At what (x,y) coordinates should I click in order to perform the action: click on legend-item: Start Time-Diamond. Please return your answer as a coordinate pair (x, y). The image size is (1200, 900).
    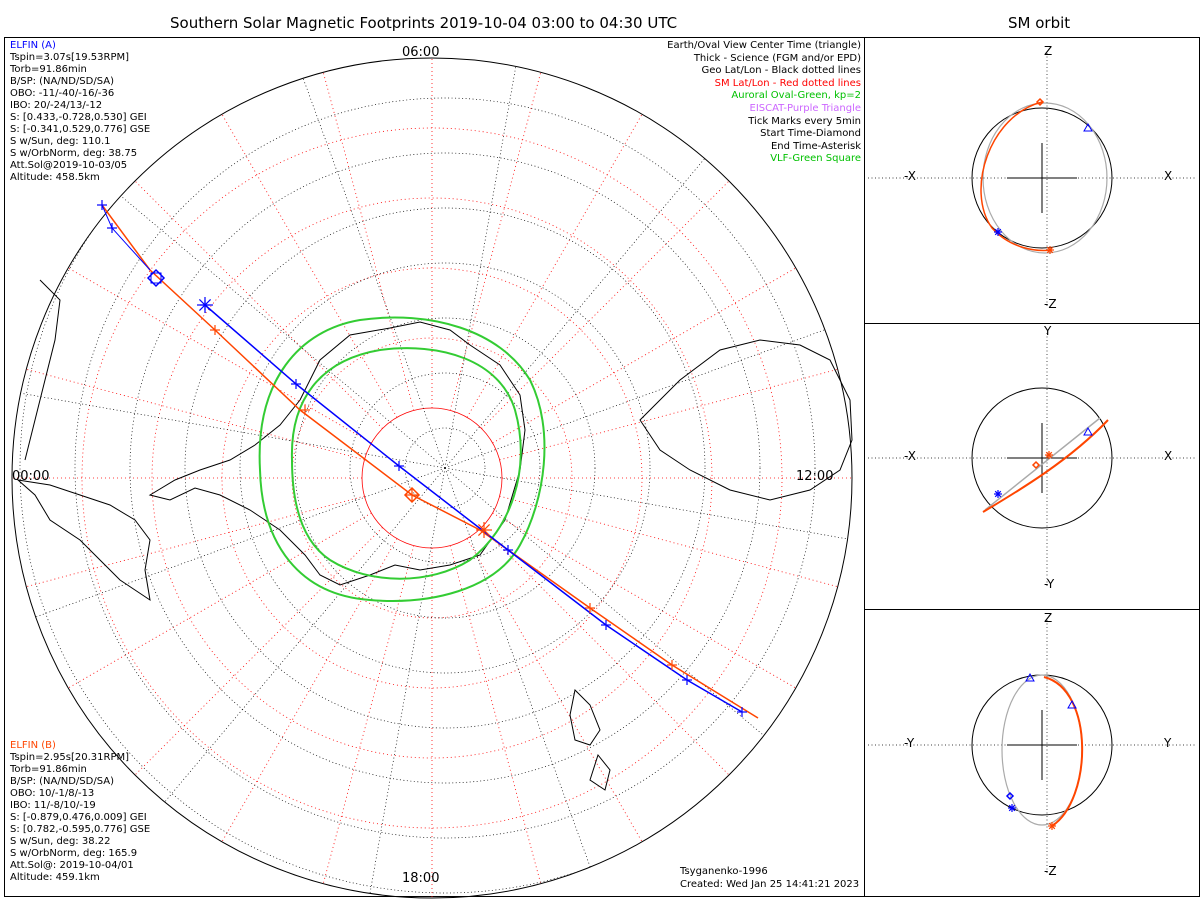
    Looking at the image, I should click on (810, 134).